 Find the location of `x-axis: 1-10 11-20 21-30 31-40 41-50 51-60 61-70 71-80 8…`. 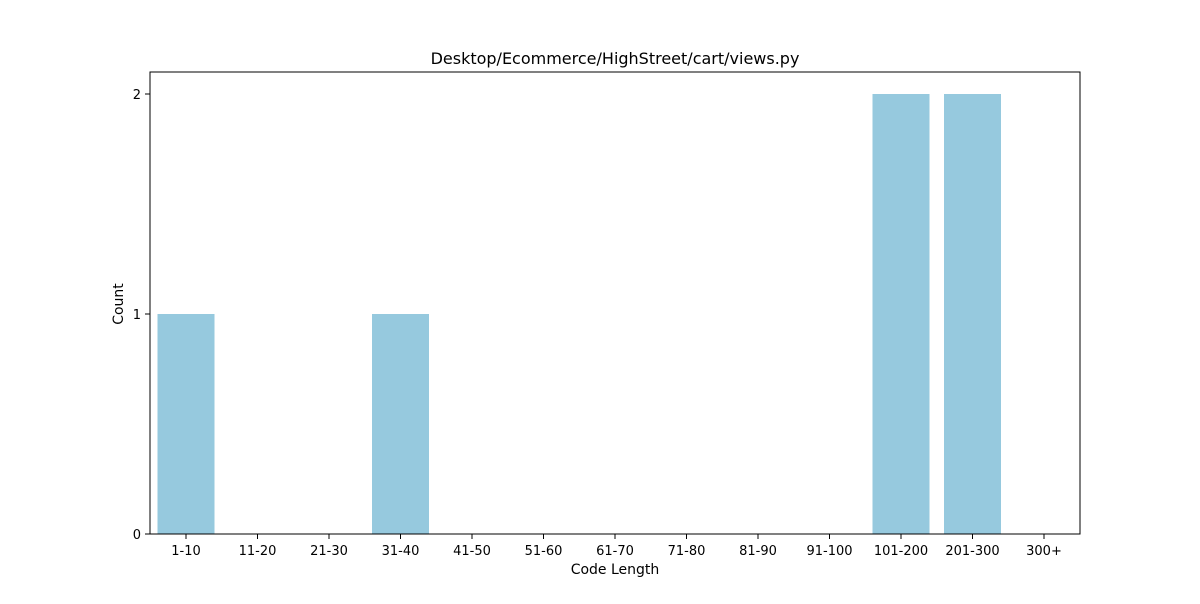

x-axis: 1-10 11-20 21-30 31-40 41-50 51-60 61-70 71-80 8… is located at coordinates (616, 546).